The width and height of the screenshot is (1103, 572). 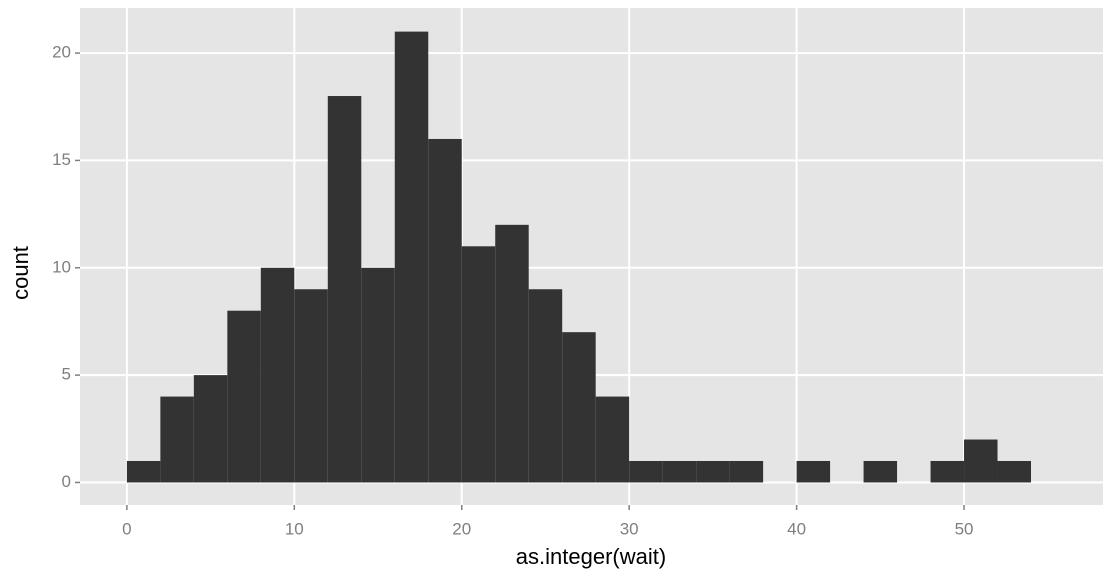 What do you see at coordinates (61, 52) in the screenshot?
I see `y-tick-label: 20` at bounding box center [61, 52].